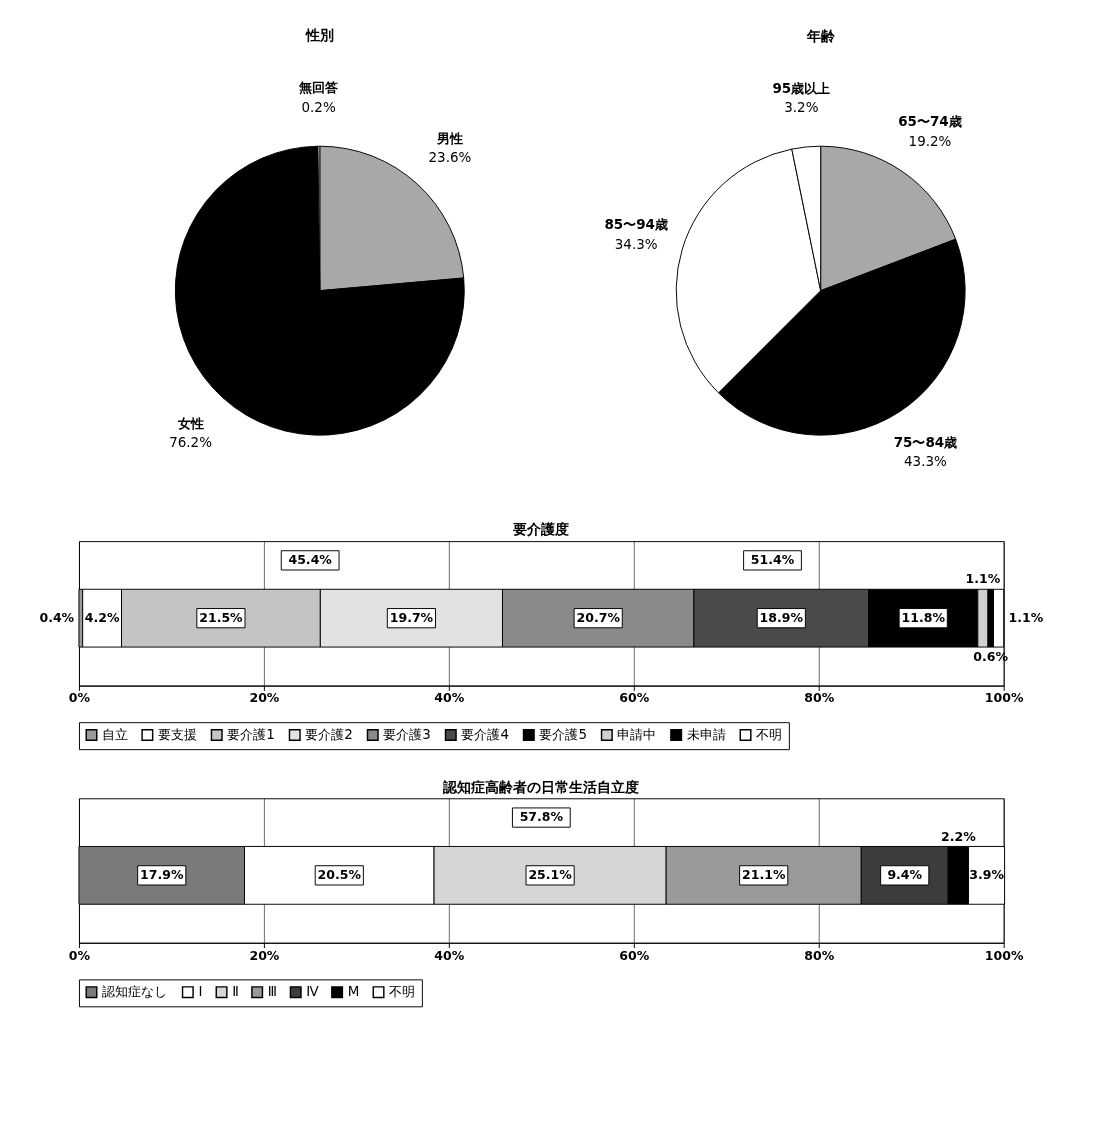 This screenshot has width=1100, height=1143. What do you see at coordinates (190, 422) in the screenshot?
I see `slice-label: 女性` at bounding box center [190, 422].